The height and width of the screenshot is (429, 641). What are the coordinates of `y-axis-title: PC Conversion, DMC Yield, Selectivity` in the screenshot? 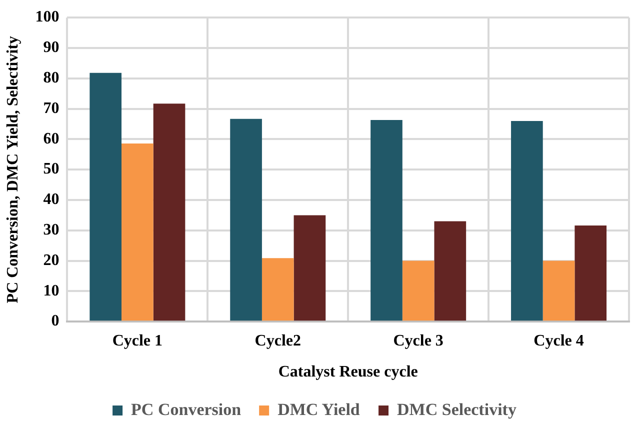 It's located at (13, 170).